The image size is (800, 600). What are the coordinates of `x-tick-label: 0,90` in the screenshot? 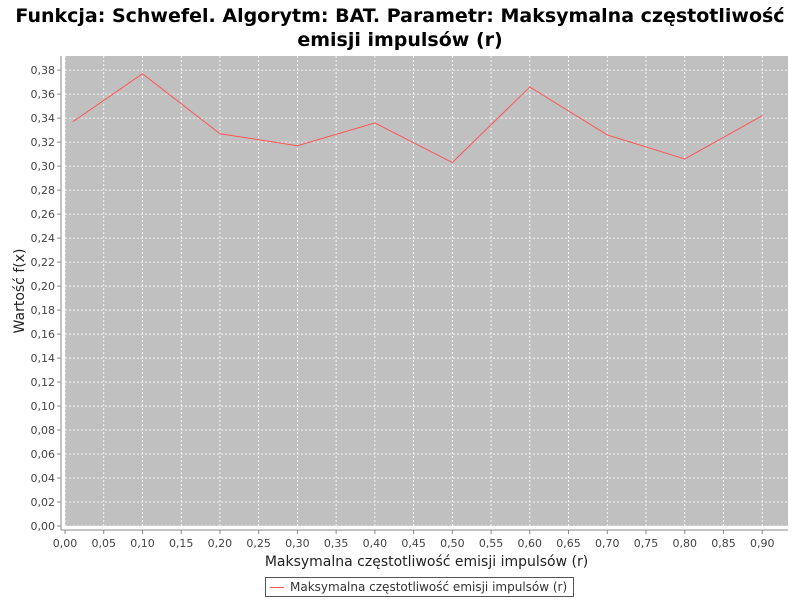 It's located at (762, 543).